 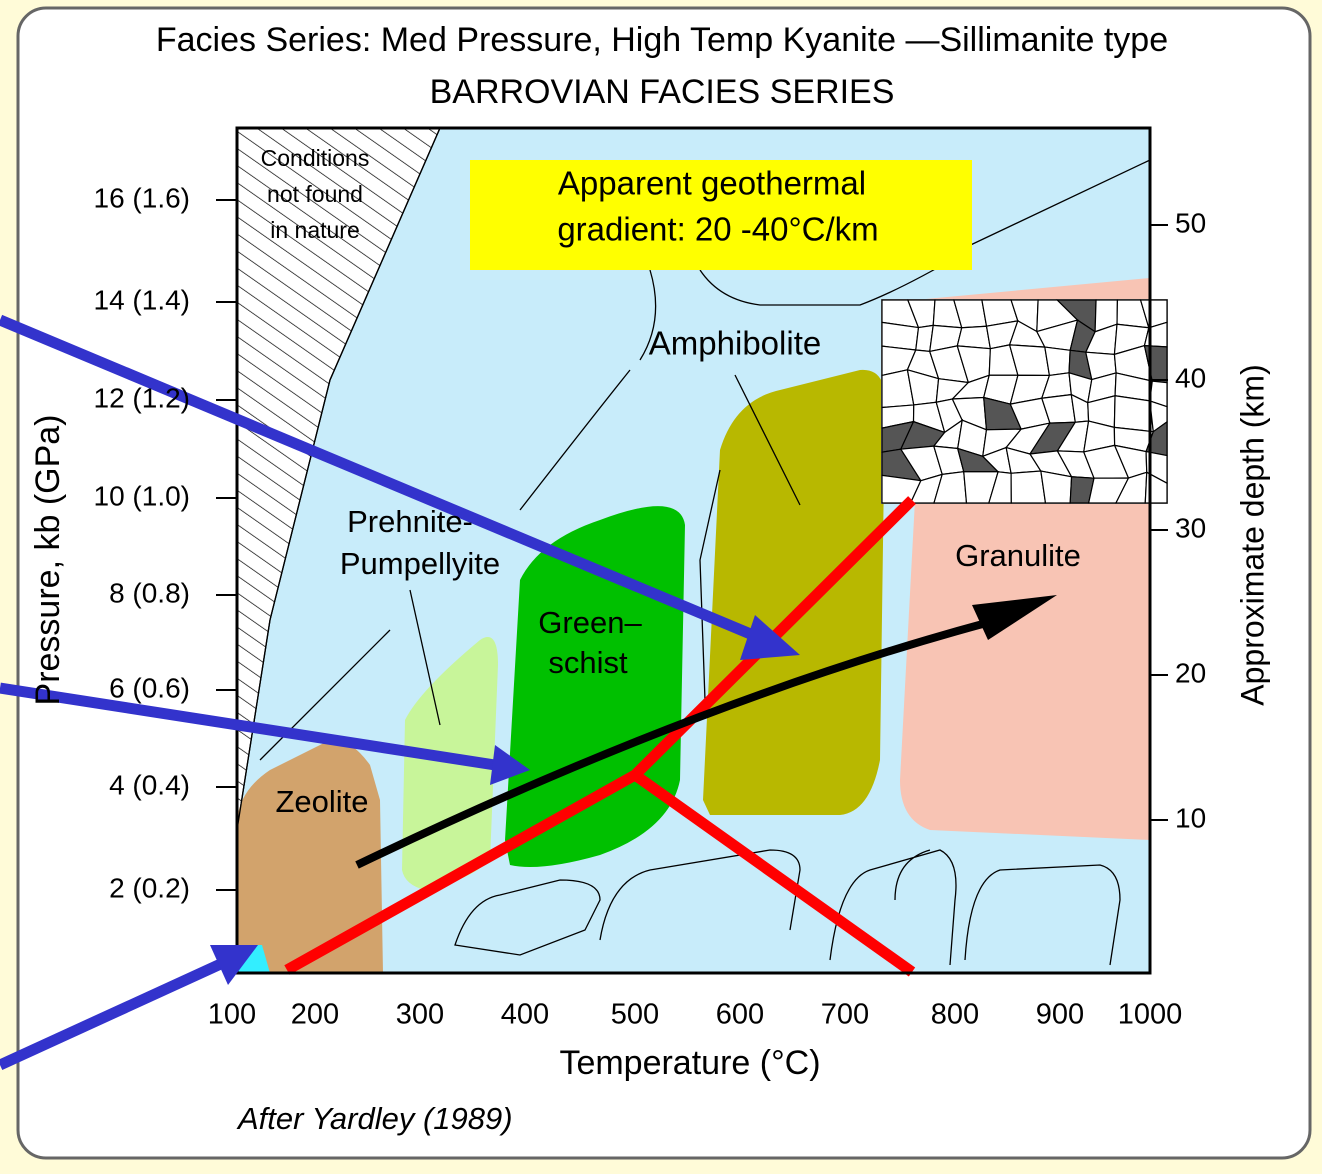 I want to click on y-tick-label: 10 (1.0), so click(x=142, y=495).